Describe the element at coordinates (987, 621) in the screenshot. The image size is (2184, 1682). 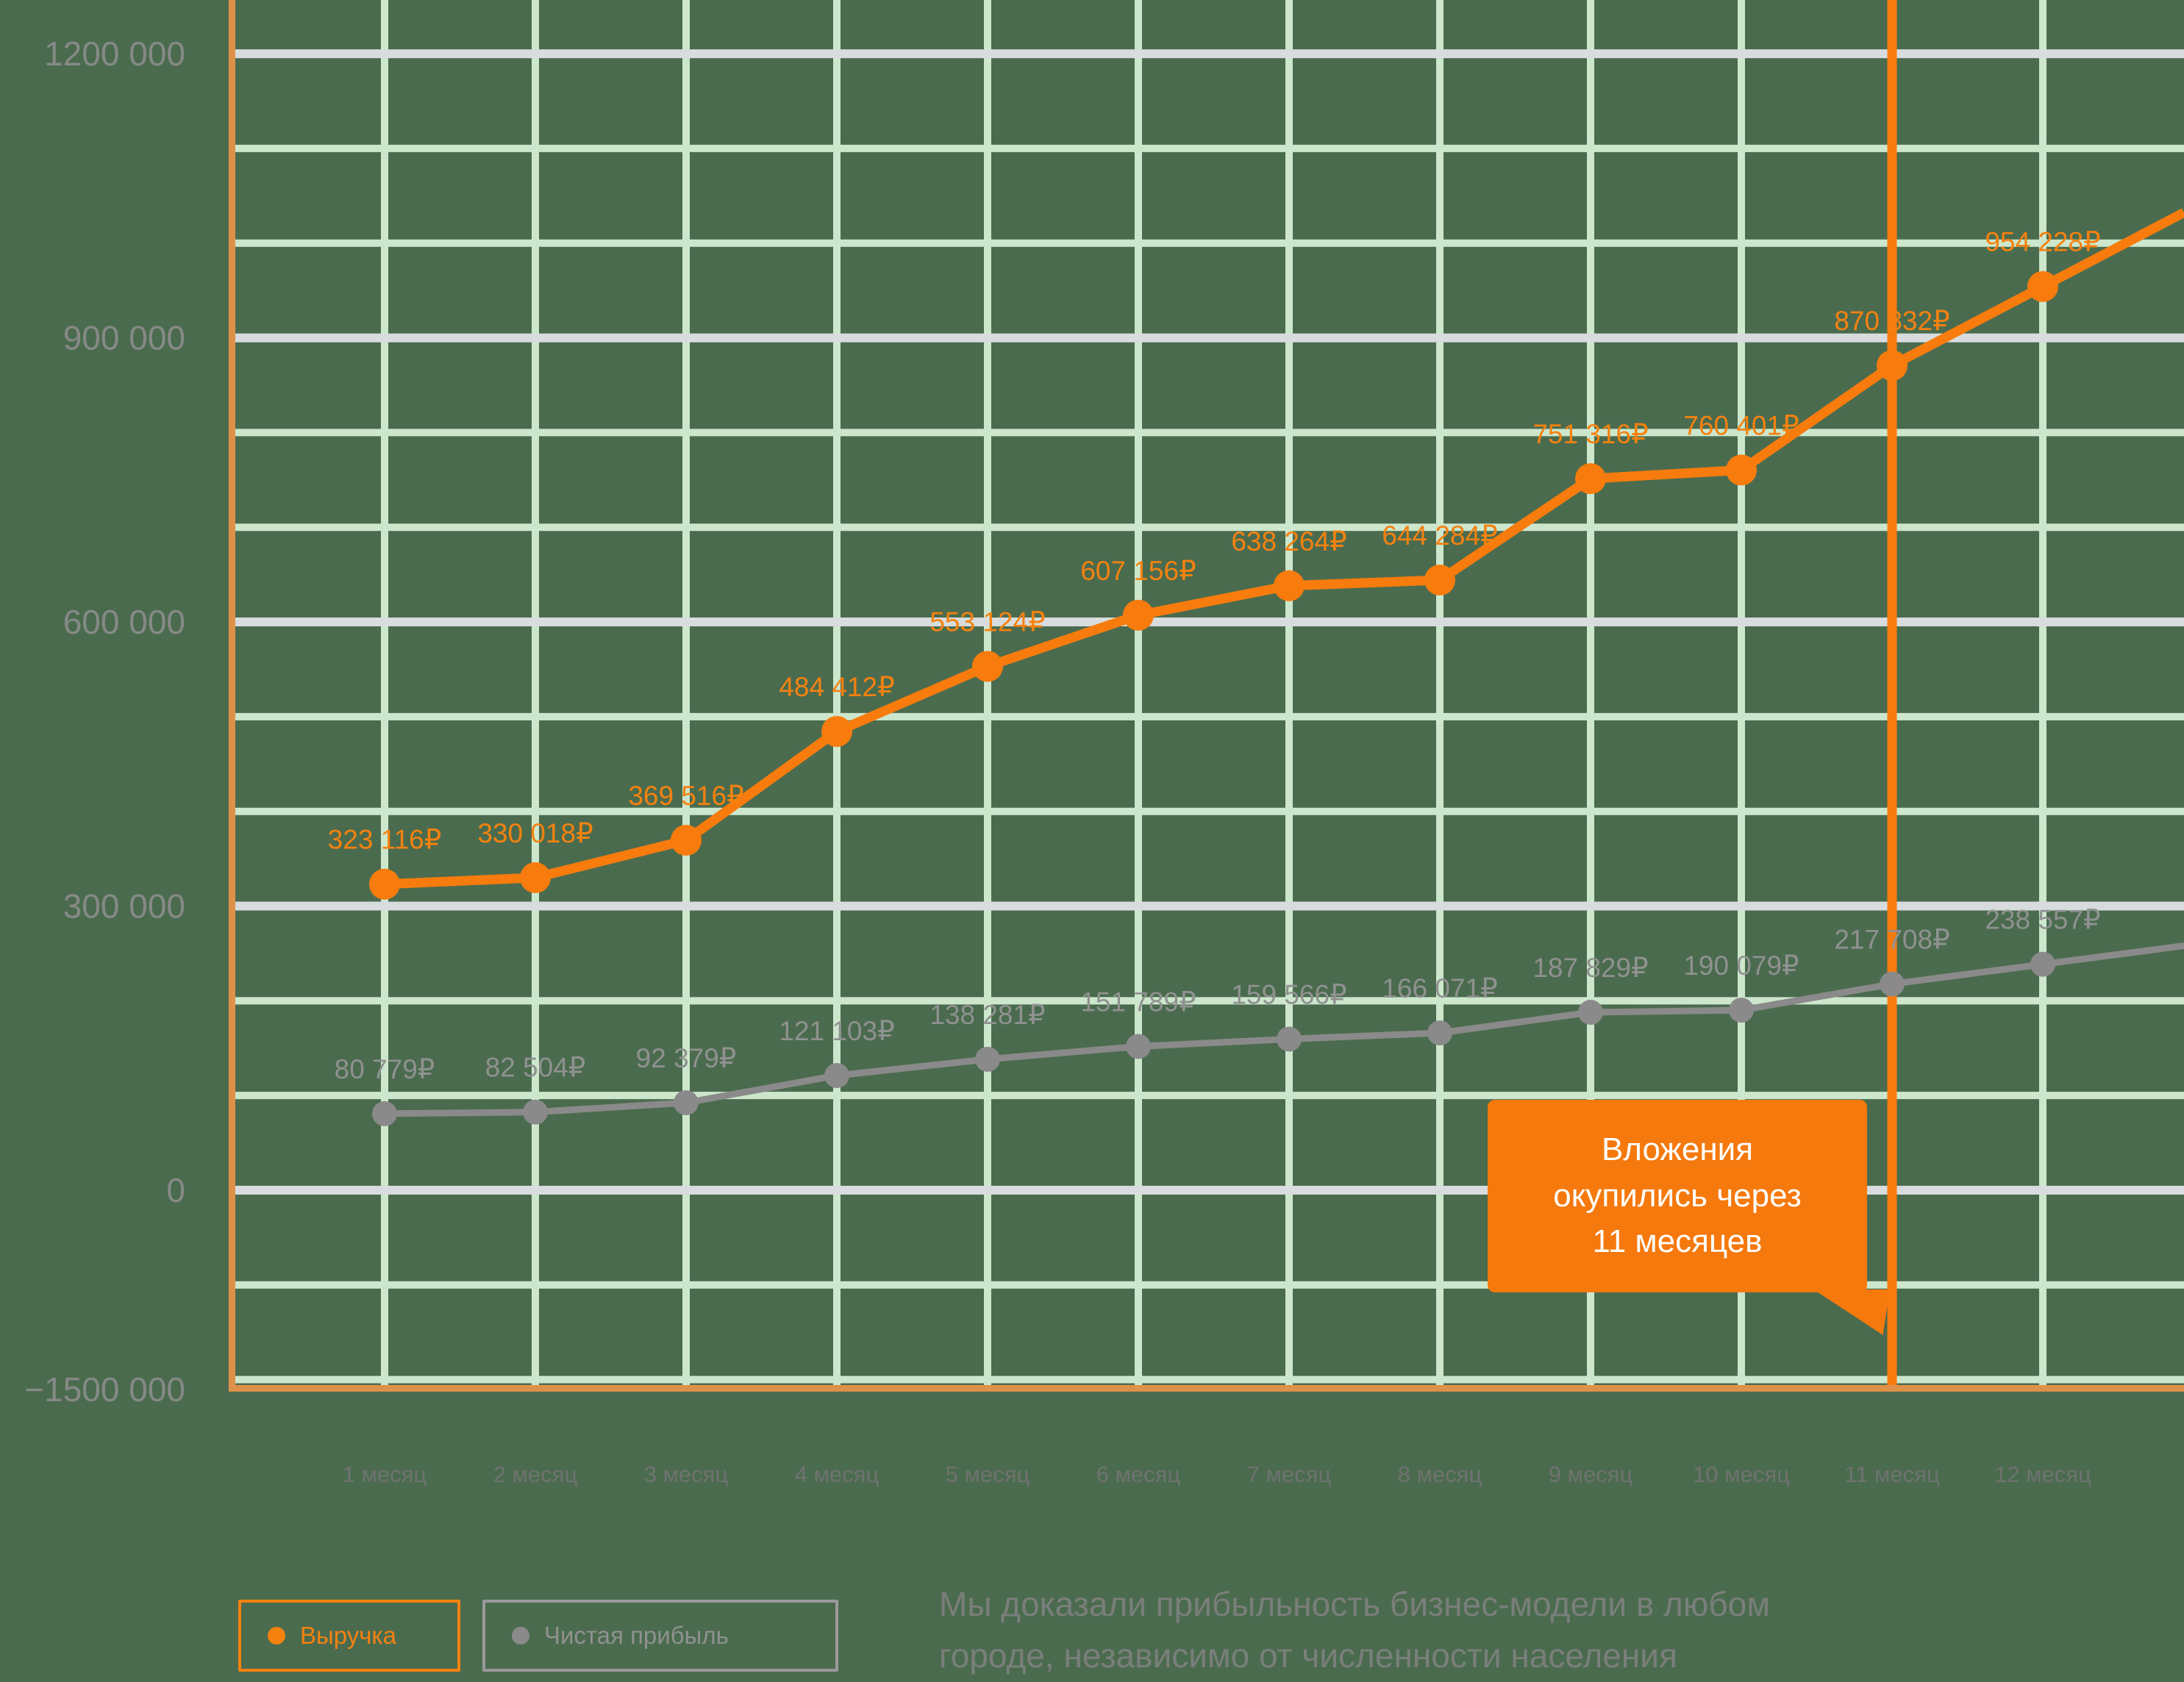
I see `revenue-value-label: 553 124₽` at that location.